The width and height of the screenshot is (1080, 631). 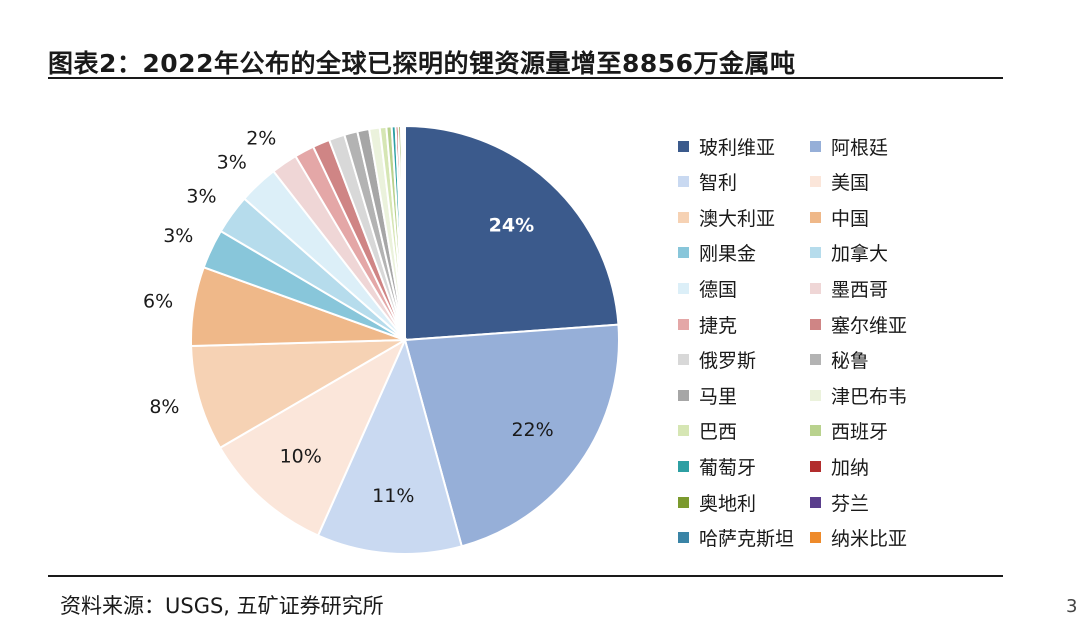 I want to click on legend-item: 巴西, so click(x=707, y=431).